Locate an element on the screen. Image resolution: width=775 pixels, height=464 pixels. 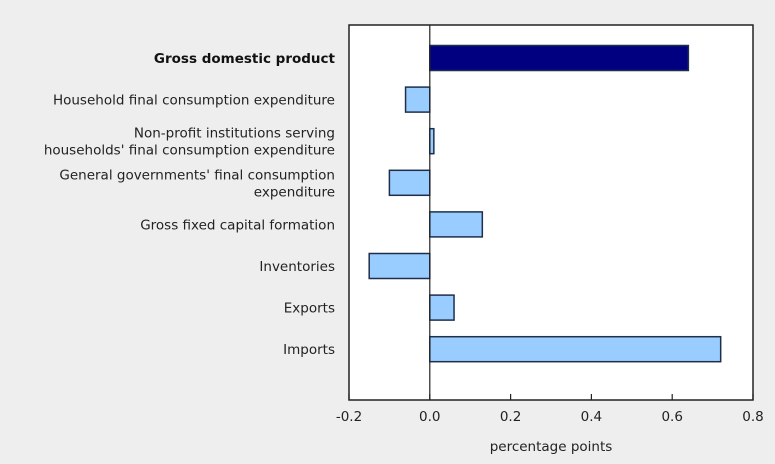
category-label: Gross fixed capital formation is located at coordinates (237, 225).